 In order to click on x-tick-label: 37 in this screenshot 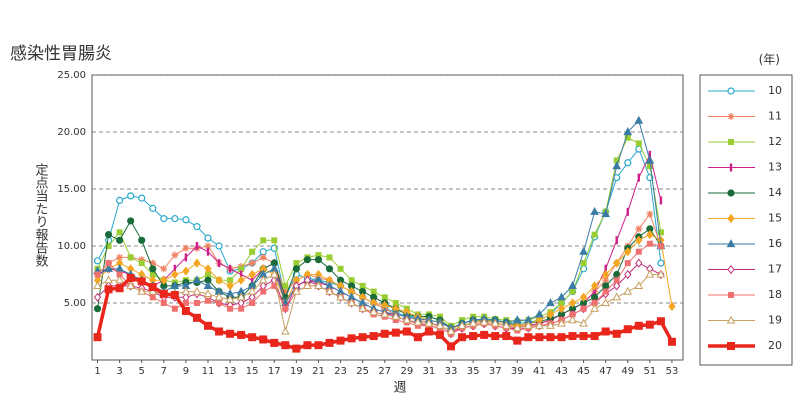, I will do `click(495, 371)`.